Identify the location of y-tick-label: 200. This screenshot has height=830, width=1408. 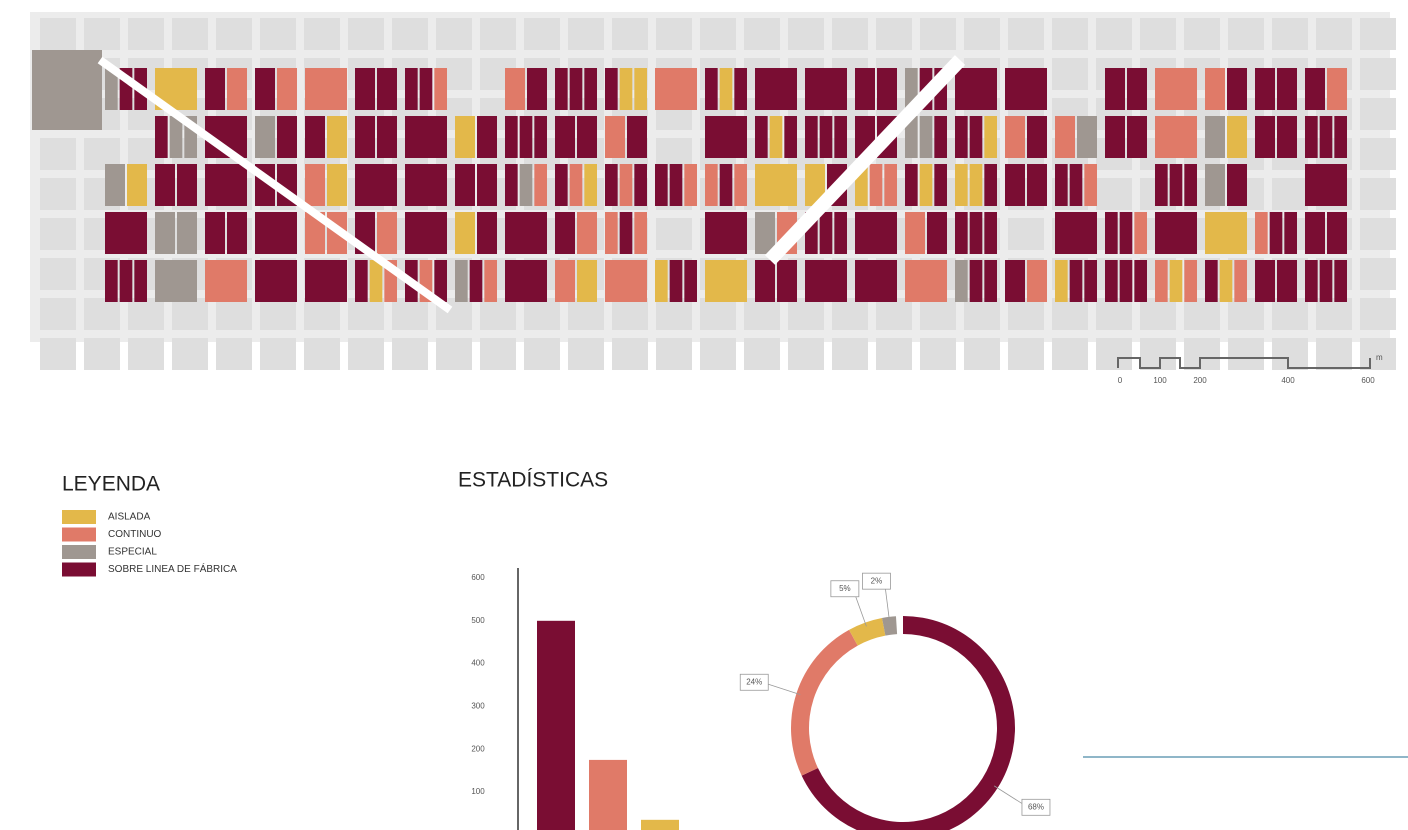
(478, 748).